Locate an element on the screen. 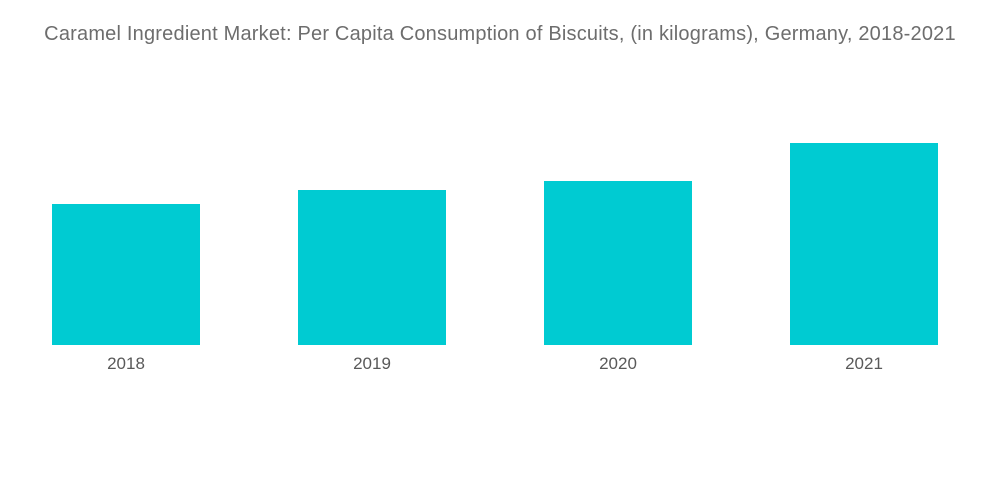 The width and height of the screenshot is (1000, 504). bar-area-2019 is located at coordinates (372, 205).